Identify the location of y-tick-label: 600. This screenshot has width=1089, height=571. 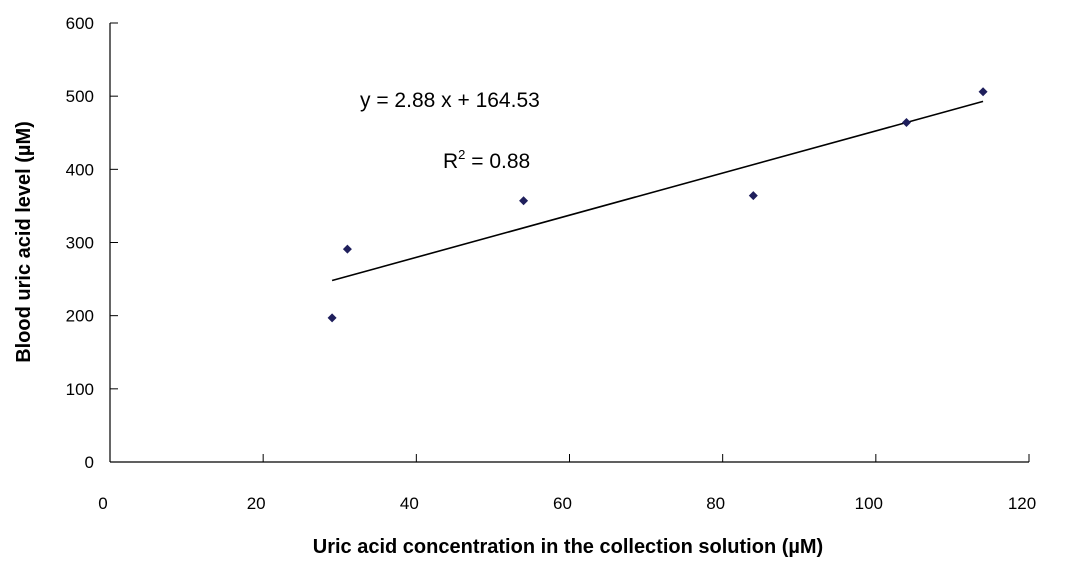
(80, 23).